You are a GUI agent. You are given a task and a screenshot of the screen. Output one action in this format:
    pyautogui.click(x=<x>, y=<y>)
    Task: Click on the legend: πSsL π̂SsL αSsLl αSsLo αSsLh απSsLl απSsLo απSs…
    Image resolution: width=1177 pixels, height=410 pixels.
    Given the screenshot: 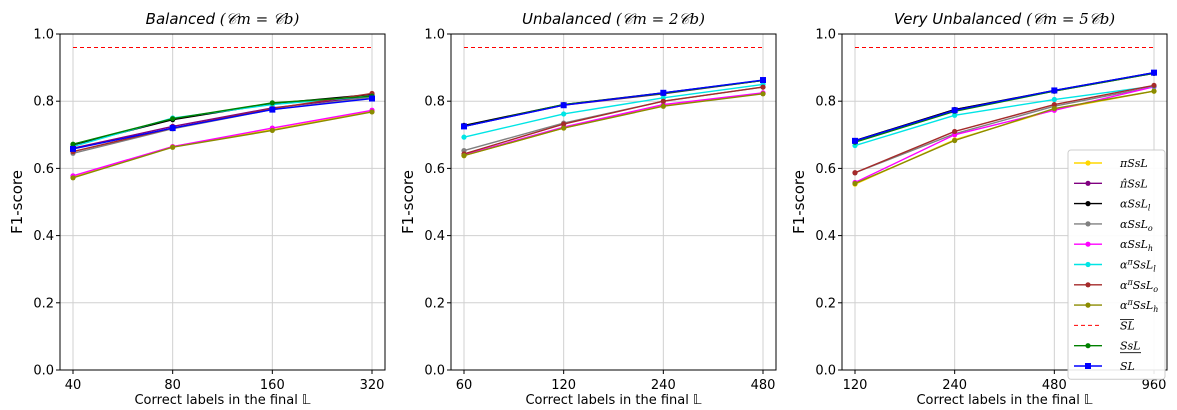 What is the action you would take?
    pyautogui.click(x=1116, y=264)
    